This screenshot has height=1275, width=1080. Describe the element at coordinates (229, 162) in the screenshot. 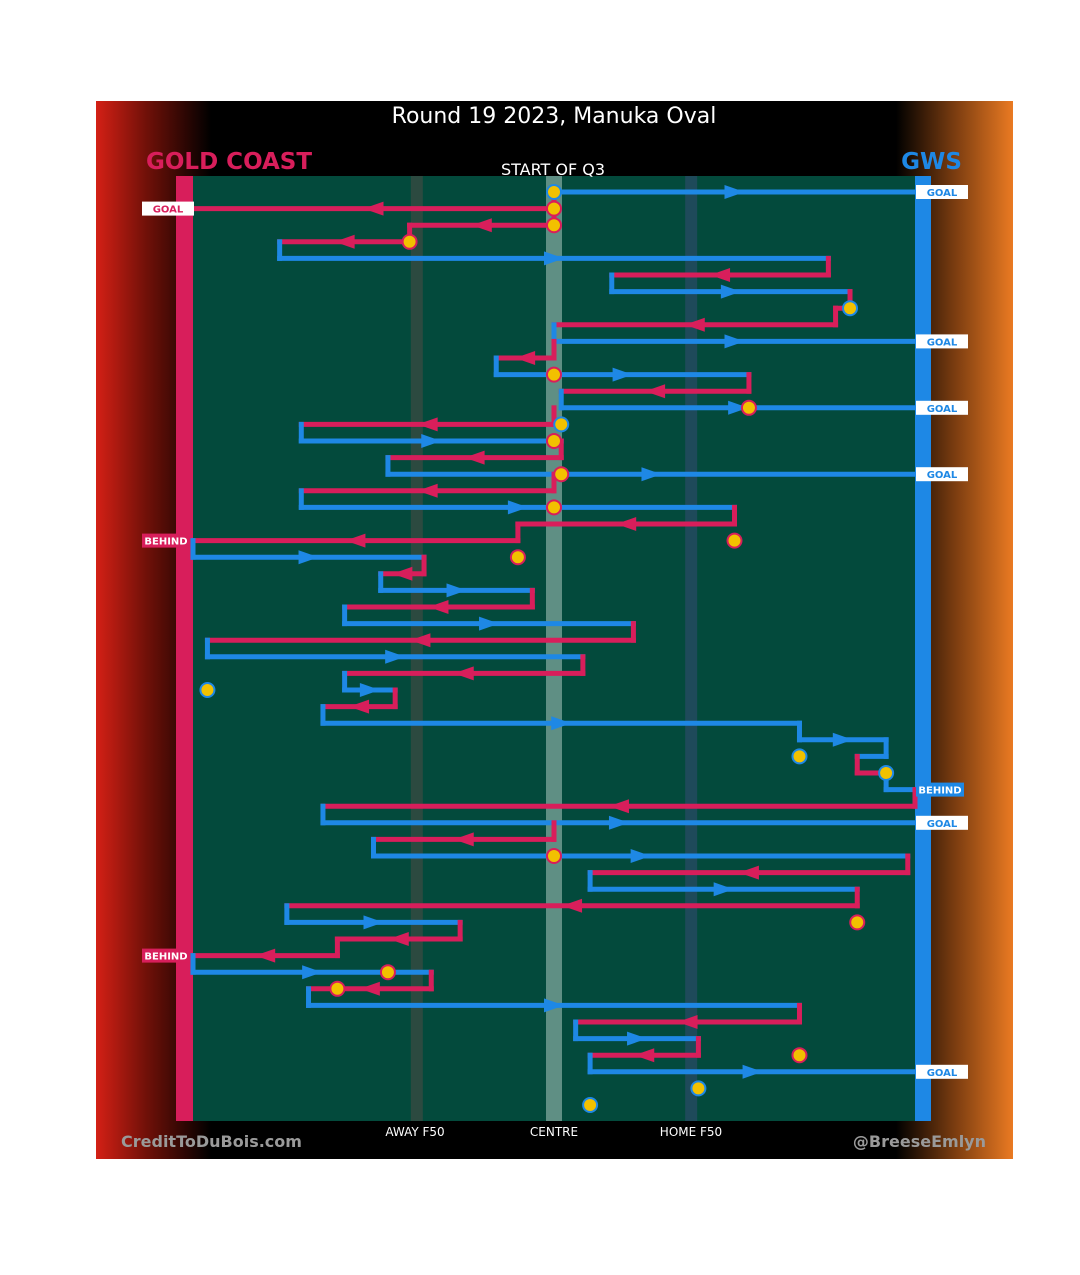

I see `left-team-name: GOLD COAST` at that location.